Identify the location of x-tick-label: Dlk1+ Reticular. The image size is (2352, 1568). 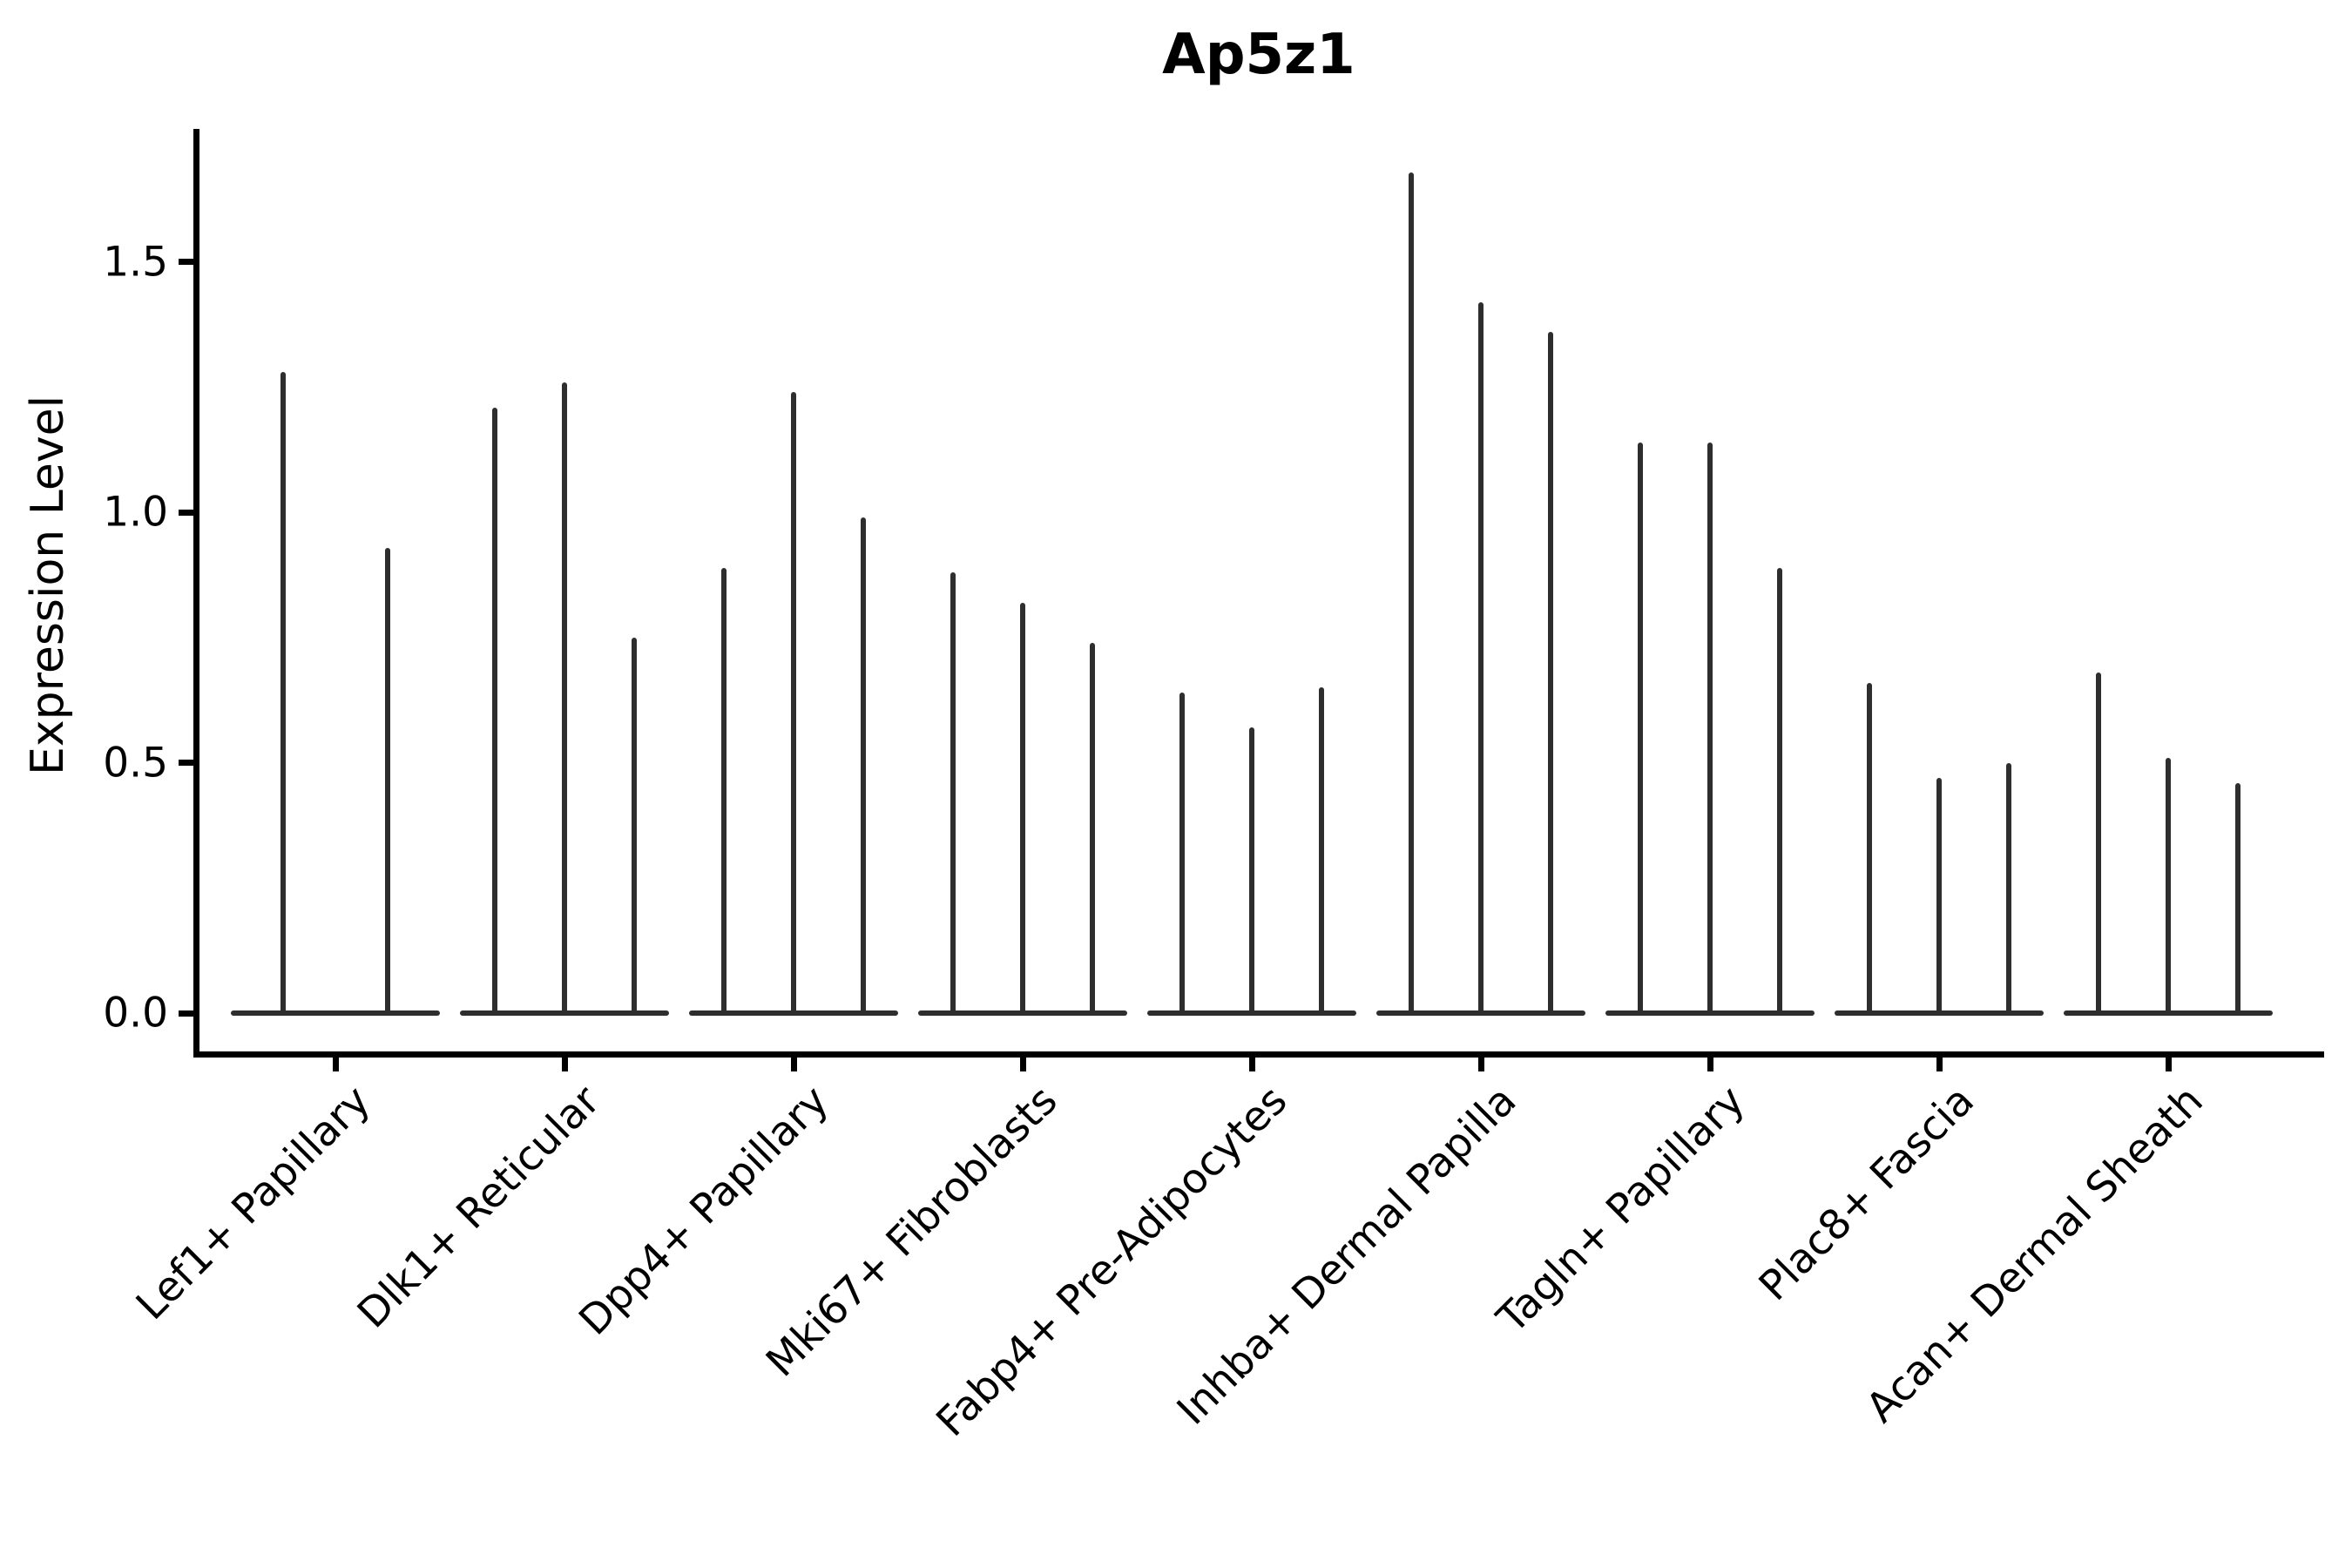
(479, 1207).